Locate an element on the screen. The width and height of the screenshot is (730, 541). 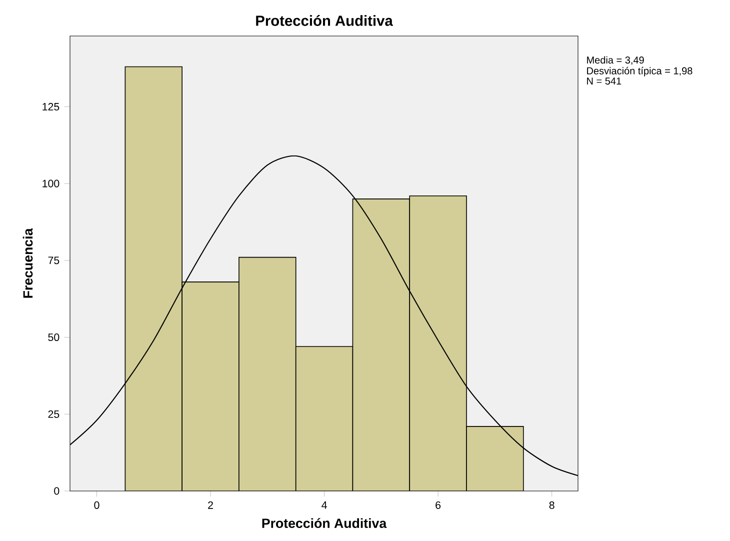
y-tick-label: 50 is located at coordinates (54, 338).